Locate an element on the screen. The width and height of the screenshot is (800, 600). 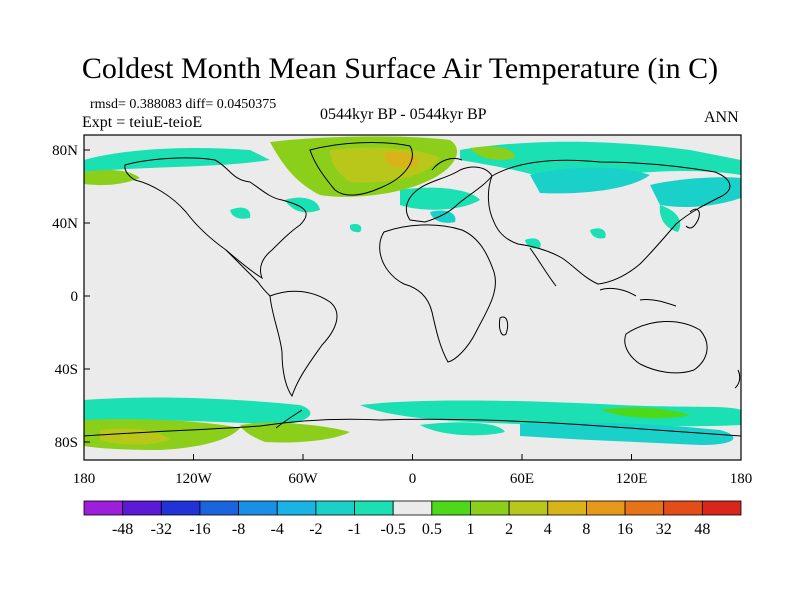
x-tick-label: 0 is located at coordinates (413, 479).